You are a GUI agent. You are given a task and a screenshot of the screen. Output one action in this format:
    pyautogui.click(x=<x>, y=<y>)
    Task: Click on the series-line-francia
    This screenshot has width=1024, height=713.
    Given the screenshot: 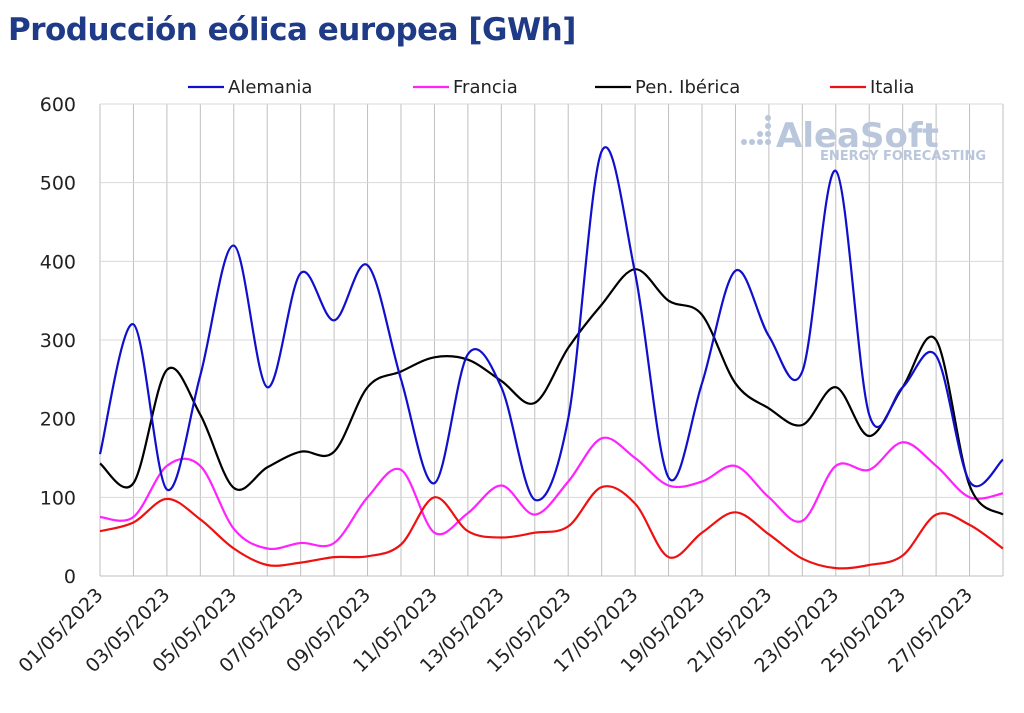 What is the action you would take?
    pyautogui.click(x=551, y=493)
    